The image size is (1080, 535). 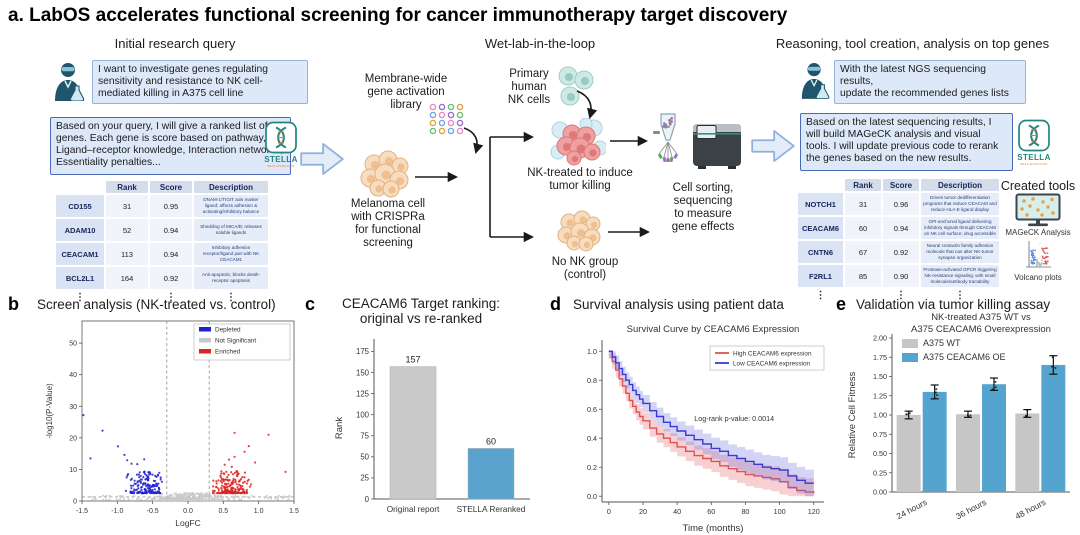 I want to click on library-label: Membrane-wide gene activation library, so click(x=406, y=92).